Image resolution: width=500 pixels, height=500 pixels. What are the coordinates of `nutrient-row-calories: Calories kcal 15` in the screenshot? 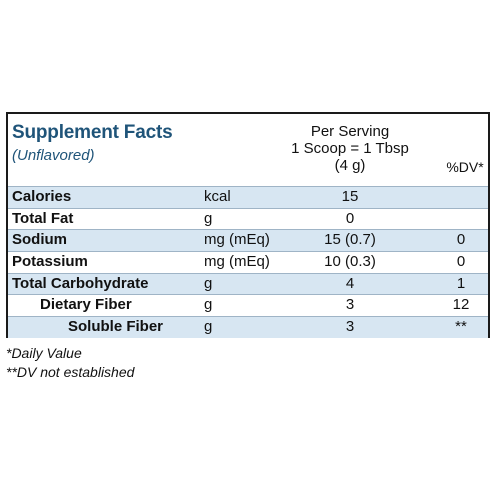 It's located at (248, 197).